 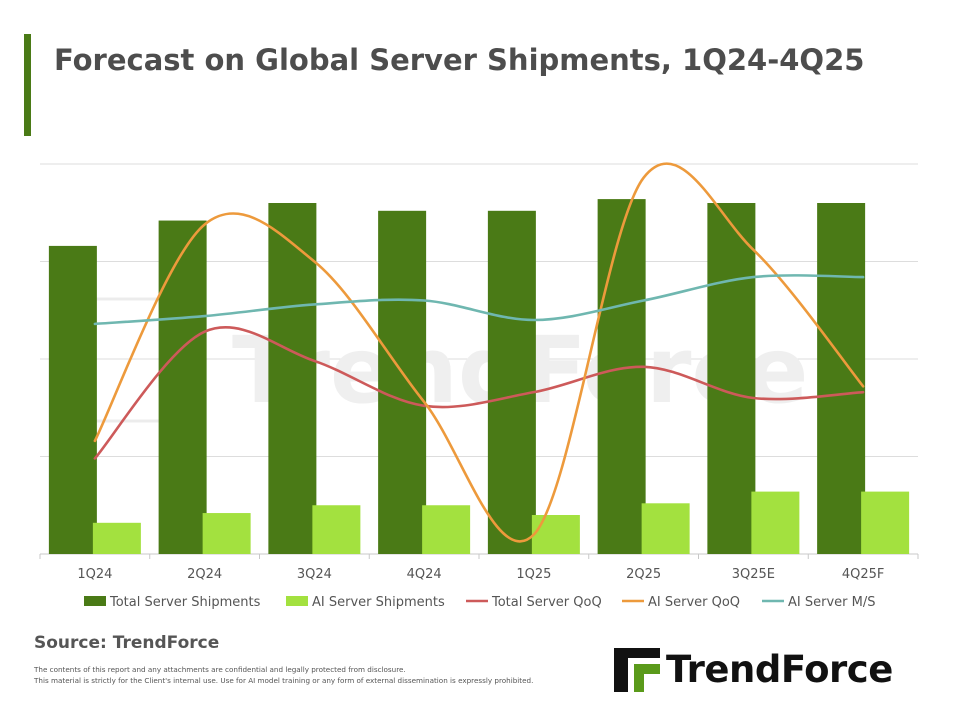 I want to click on legend-ai-server-ms: AI Server M/S, so click(x=818, y=602).